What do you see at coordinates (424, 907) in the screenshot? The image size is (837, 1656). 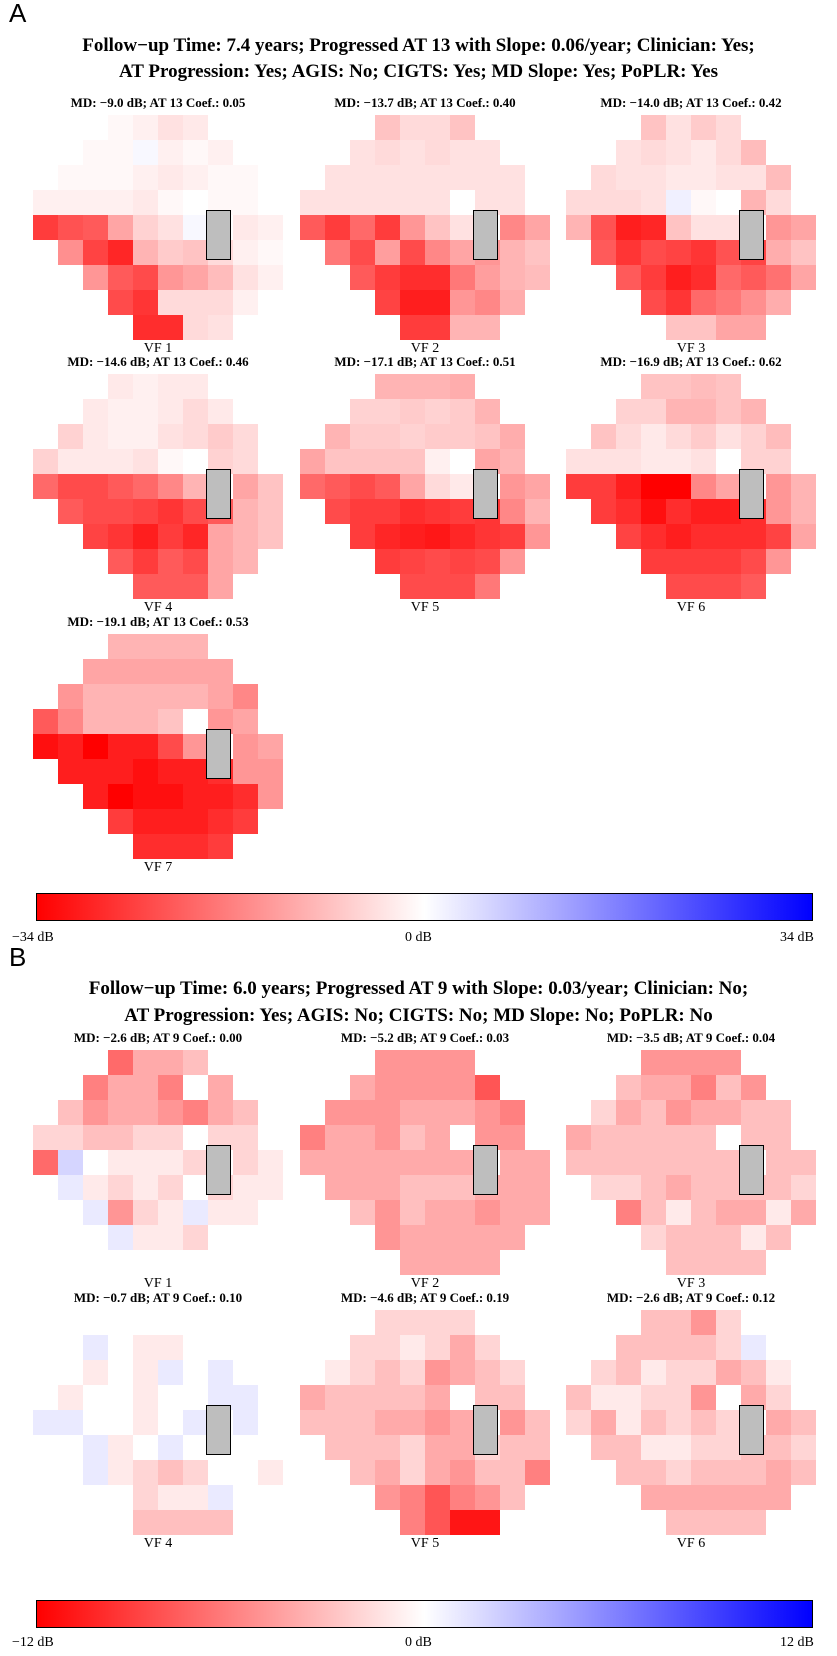 I see `colorbar-a` at bounding box center [424, 907].